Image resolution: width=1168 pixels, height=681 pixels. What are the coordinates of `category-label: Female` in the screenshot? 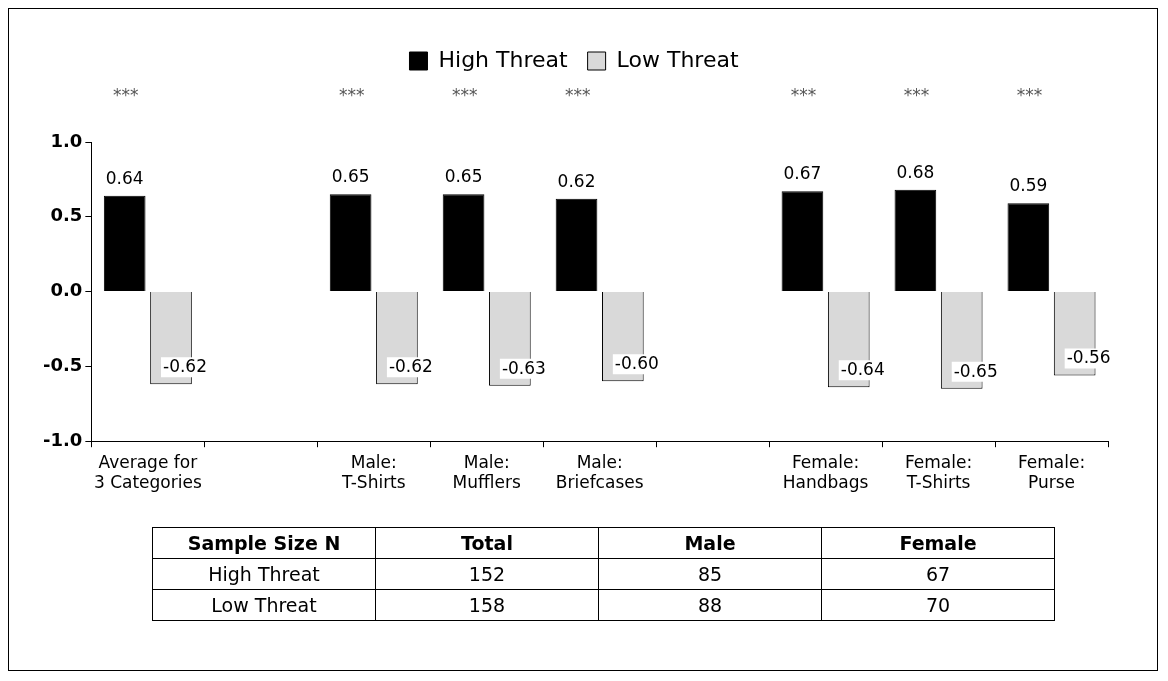 It's located at (938, 543).